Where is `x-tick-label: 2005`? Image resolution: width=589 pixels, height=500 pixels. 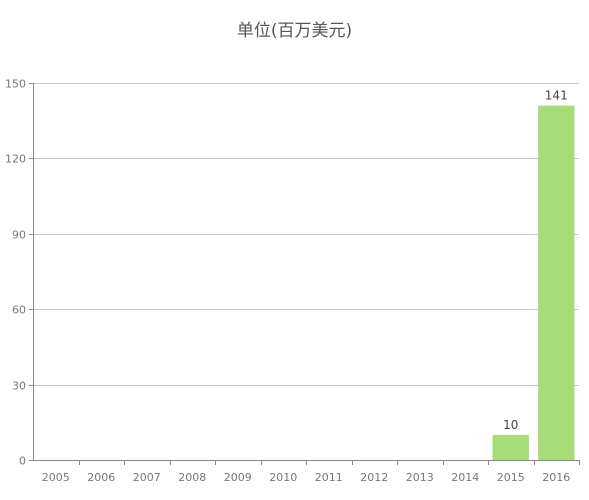
x-tick-label: 2005 is located at coordinates (56, 477).